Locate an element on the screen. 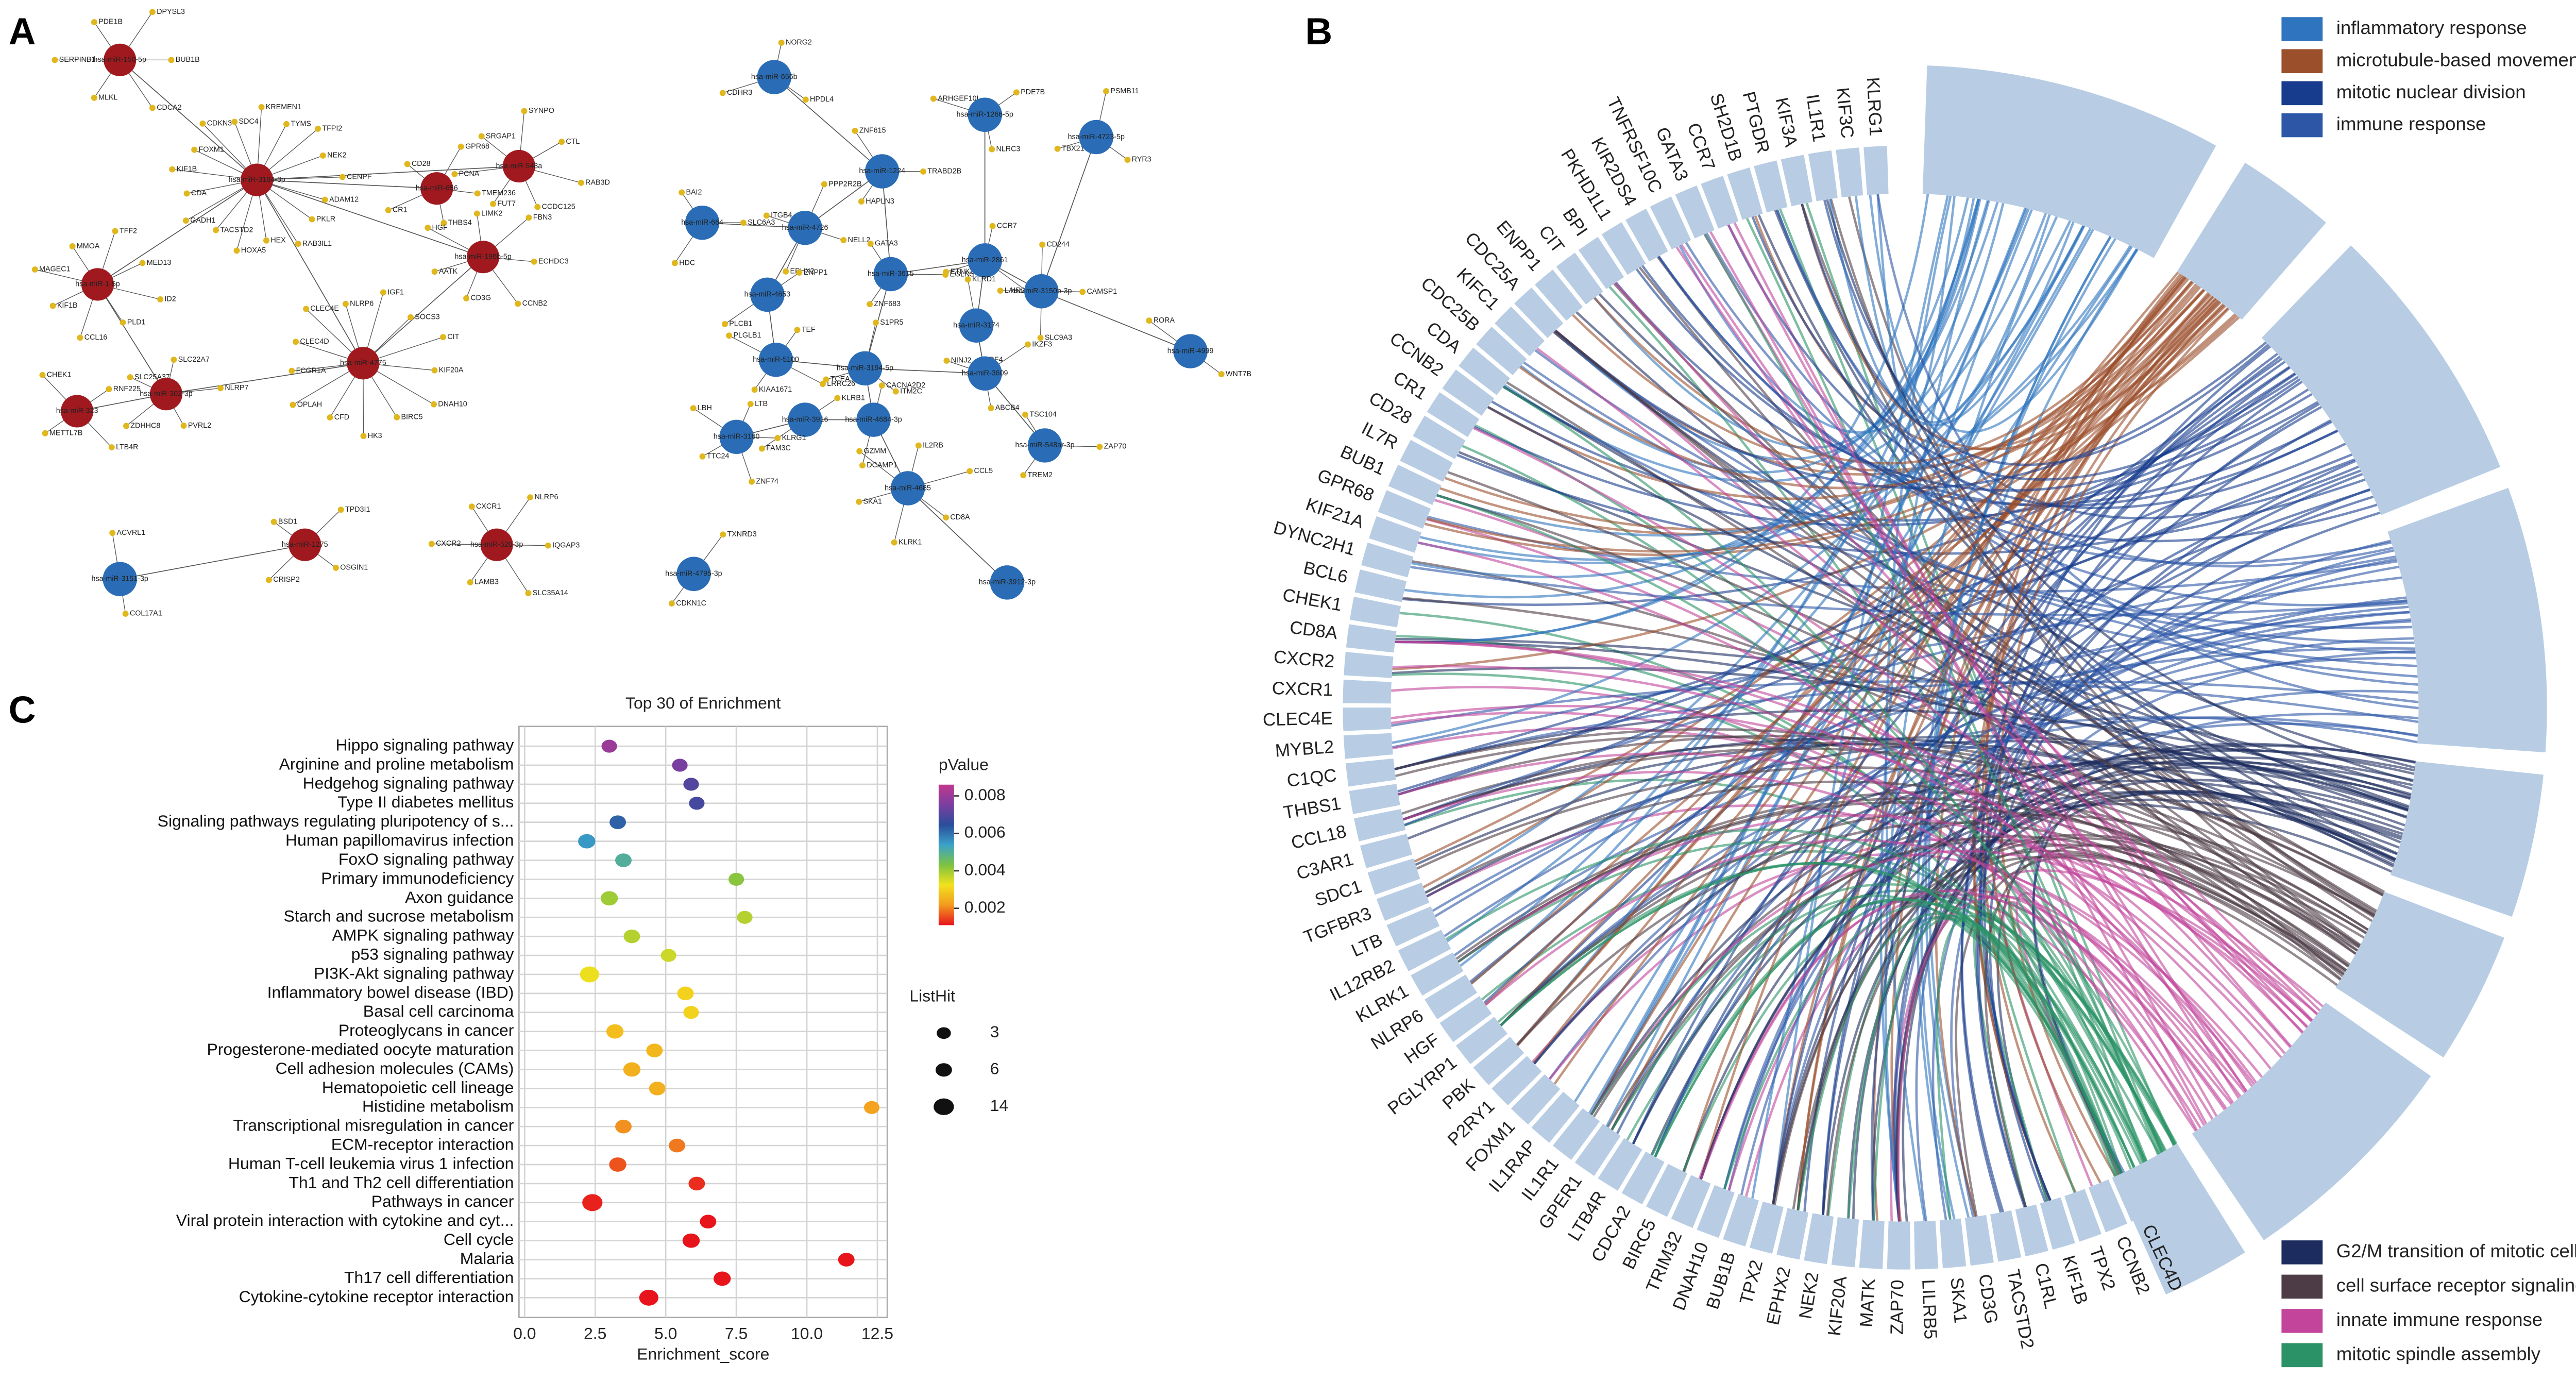 The height and width of the screenshot is (1398, 2576). gene-label: PSMB11 is located at coordinates (1124, 91).